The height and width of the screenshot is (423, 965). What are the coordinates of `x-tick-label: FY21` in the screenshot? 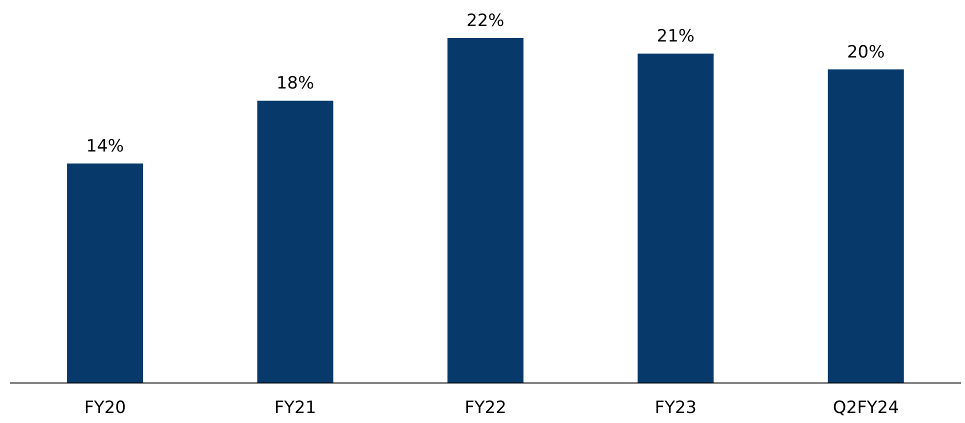 It's located at (295, 408).